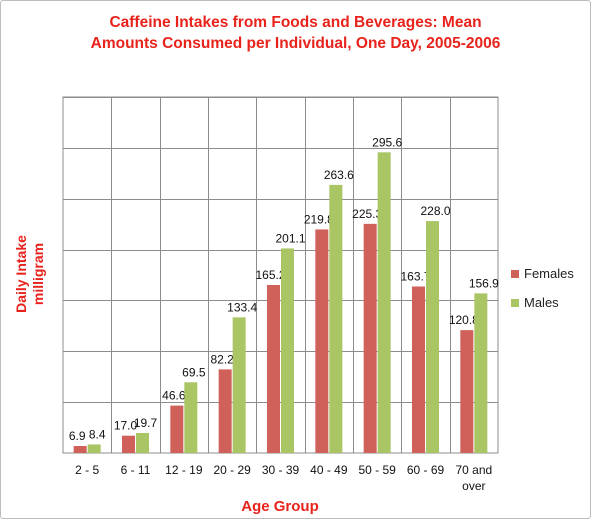 The width and height of the screenshot is (591, 519). I want to click on legend-label-males: Males, so click(541, 302).